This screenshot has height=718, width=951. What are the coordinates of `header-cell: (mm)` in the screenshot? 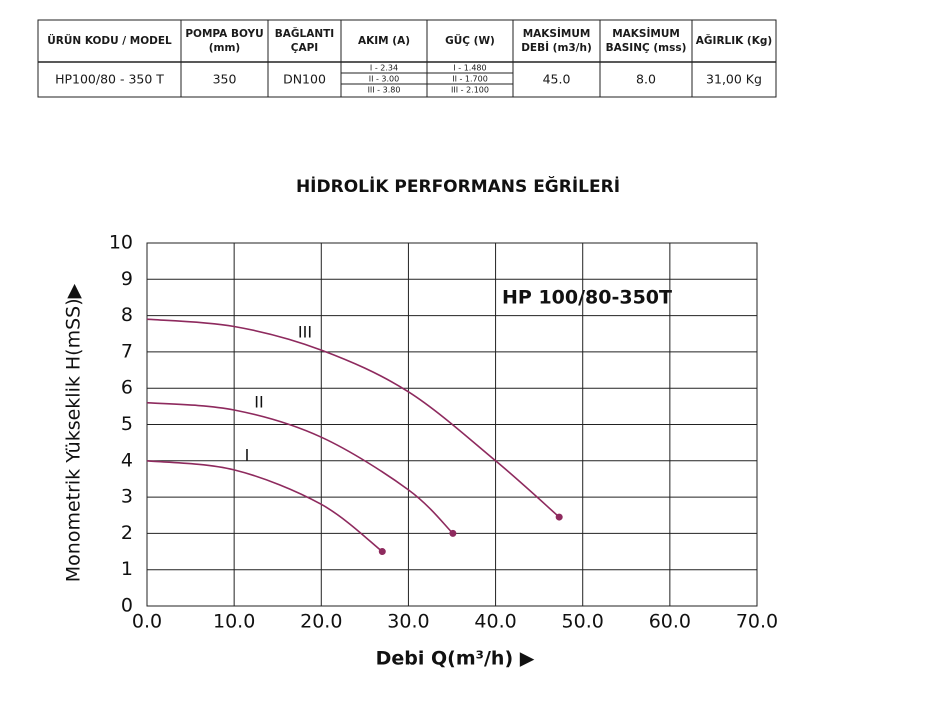 It's located at (224, 48).